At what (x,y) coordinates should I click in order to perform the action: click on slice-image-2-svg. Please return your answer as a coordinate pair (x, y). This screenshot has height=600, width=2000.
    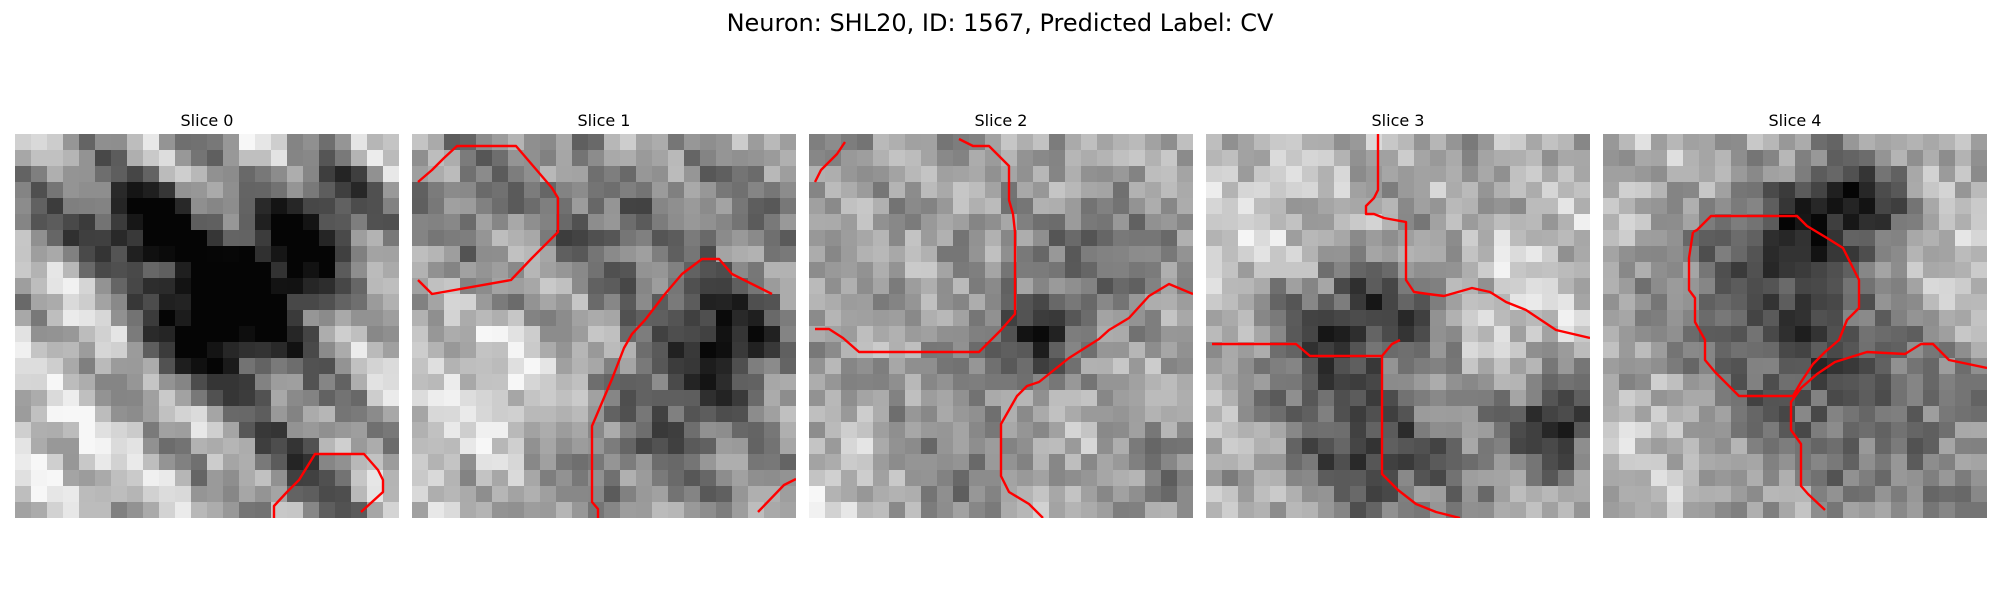
    Looking at the image, I should click on (1001, 326).